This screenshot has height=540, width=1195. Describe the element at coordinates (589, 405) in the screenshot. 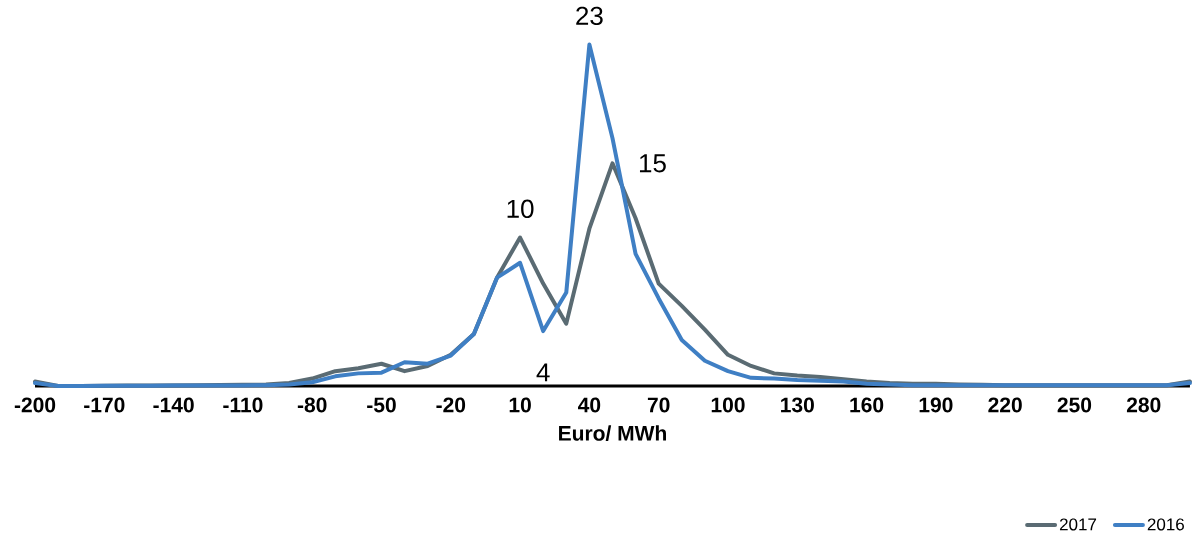

I see `x-tick-label: 40` at that location.